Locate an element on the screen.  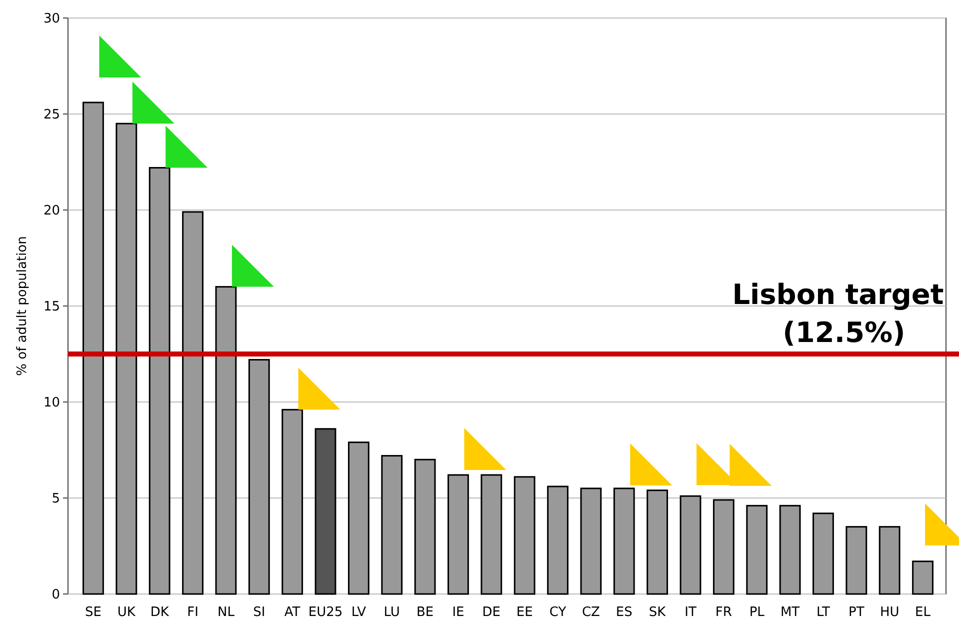
x-tick-label: LV is located at coordinates (358, 612).